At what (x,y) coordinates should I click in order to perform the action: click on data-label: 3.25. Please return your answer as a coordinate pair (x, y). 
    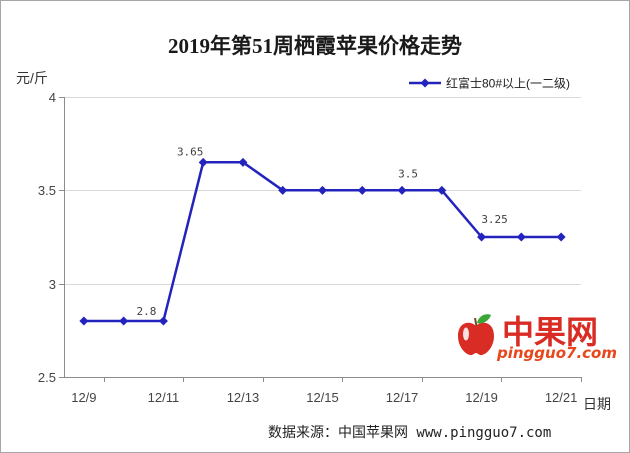
    Looking at the image, I should click on (494, 219).